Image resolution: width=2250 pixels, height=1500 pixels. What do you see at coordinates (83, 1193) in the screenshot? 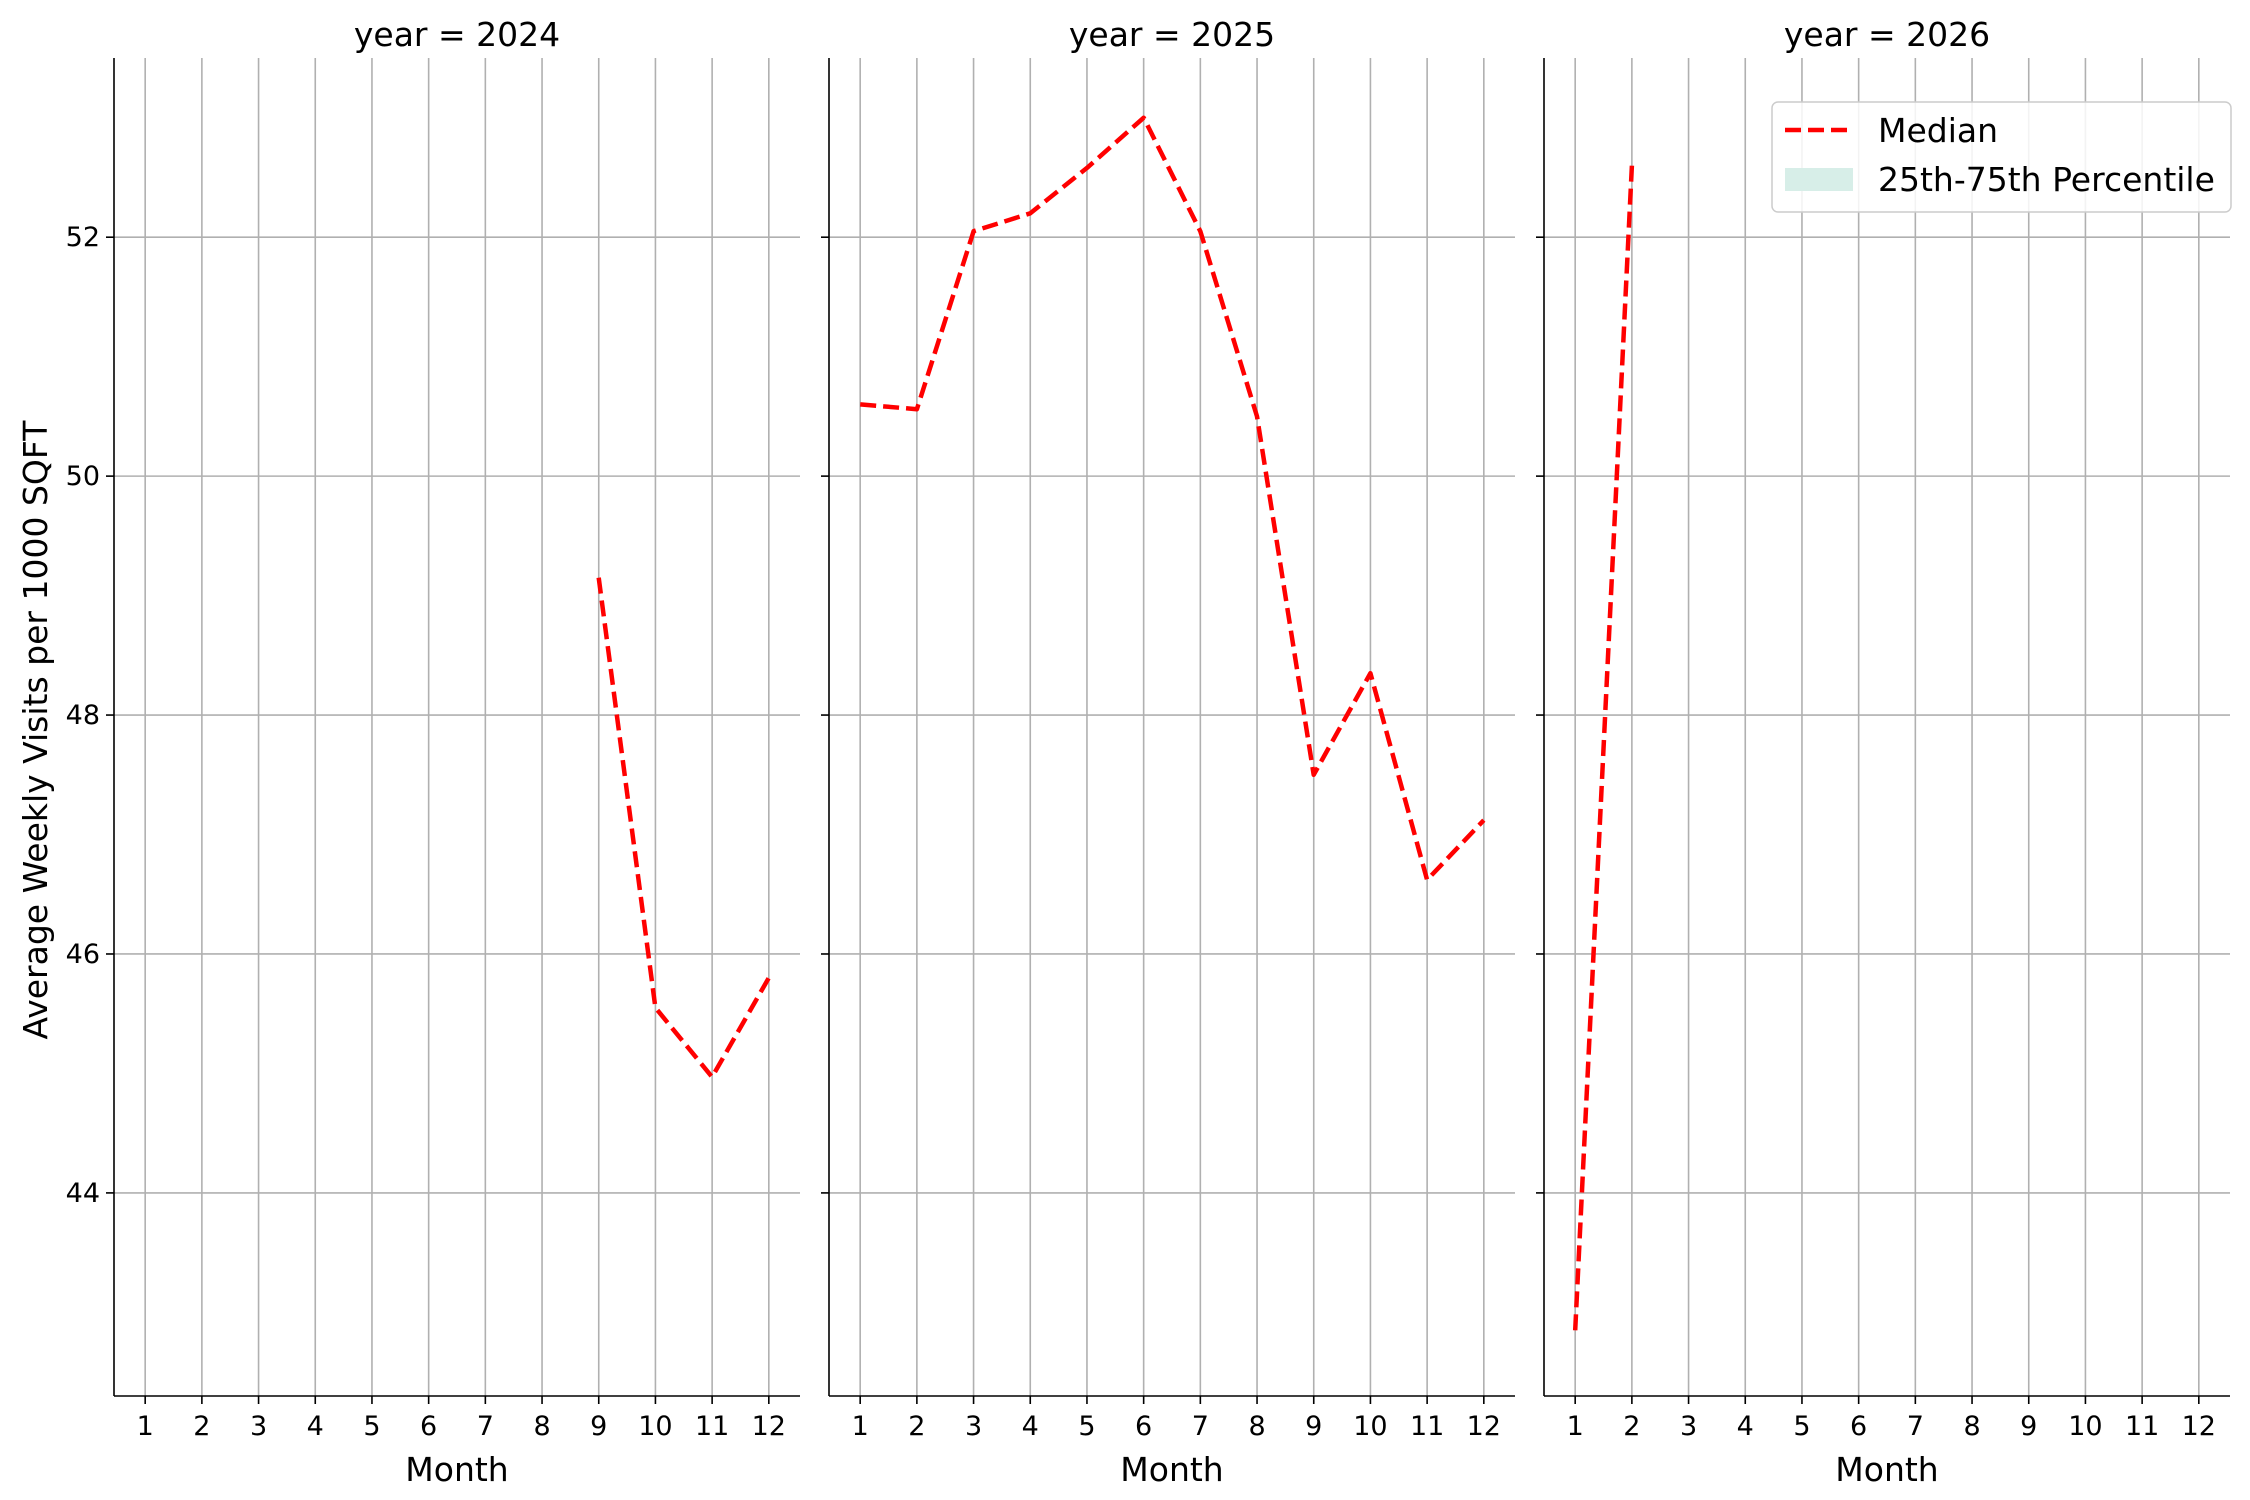
I see `y-tick-label: 44` at bounding box center [83, 1193].